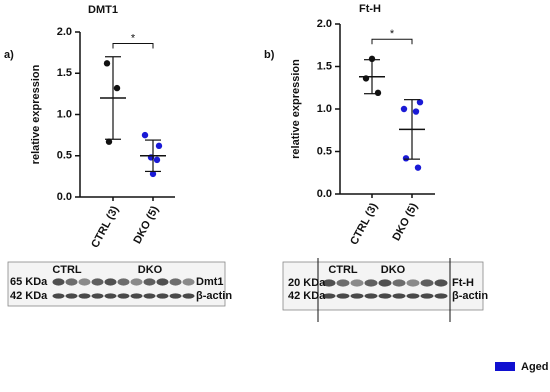 This screenshot has width=550, height=392. I want to click on blot-band-label: Dmt1, so click(210, 282).